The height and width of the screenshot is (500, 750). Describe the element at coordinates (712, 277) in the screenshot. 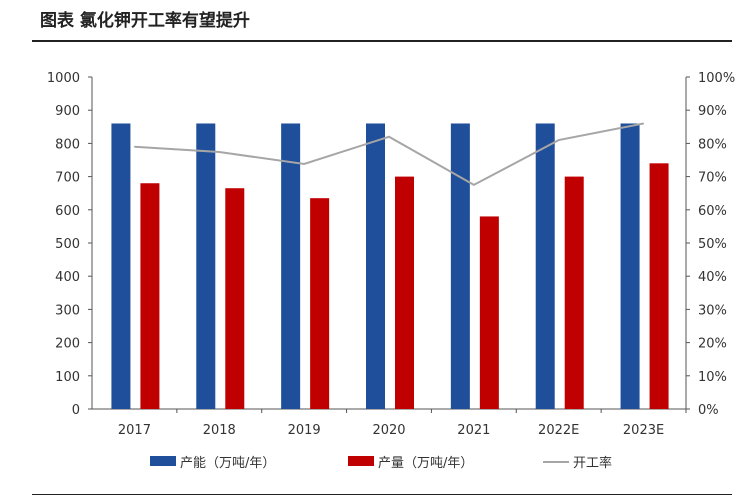

I see `y2-tick-label: 40%` at that location.